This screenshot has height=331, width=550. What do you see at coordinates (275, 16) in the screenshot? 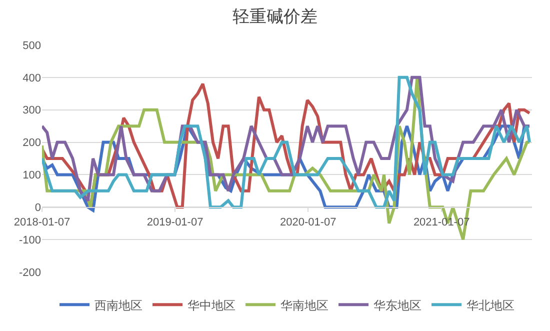
I see `chart-title: 轻重碱价差` at bounding box center [275, 16].